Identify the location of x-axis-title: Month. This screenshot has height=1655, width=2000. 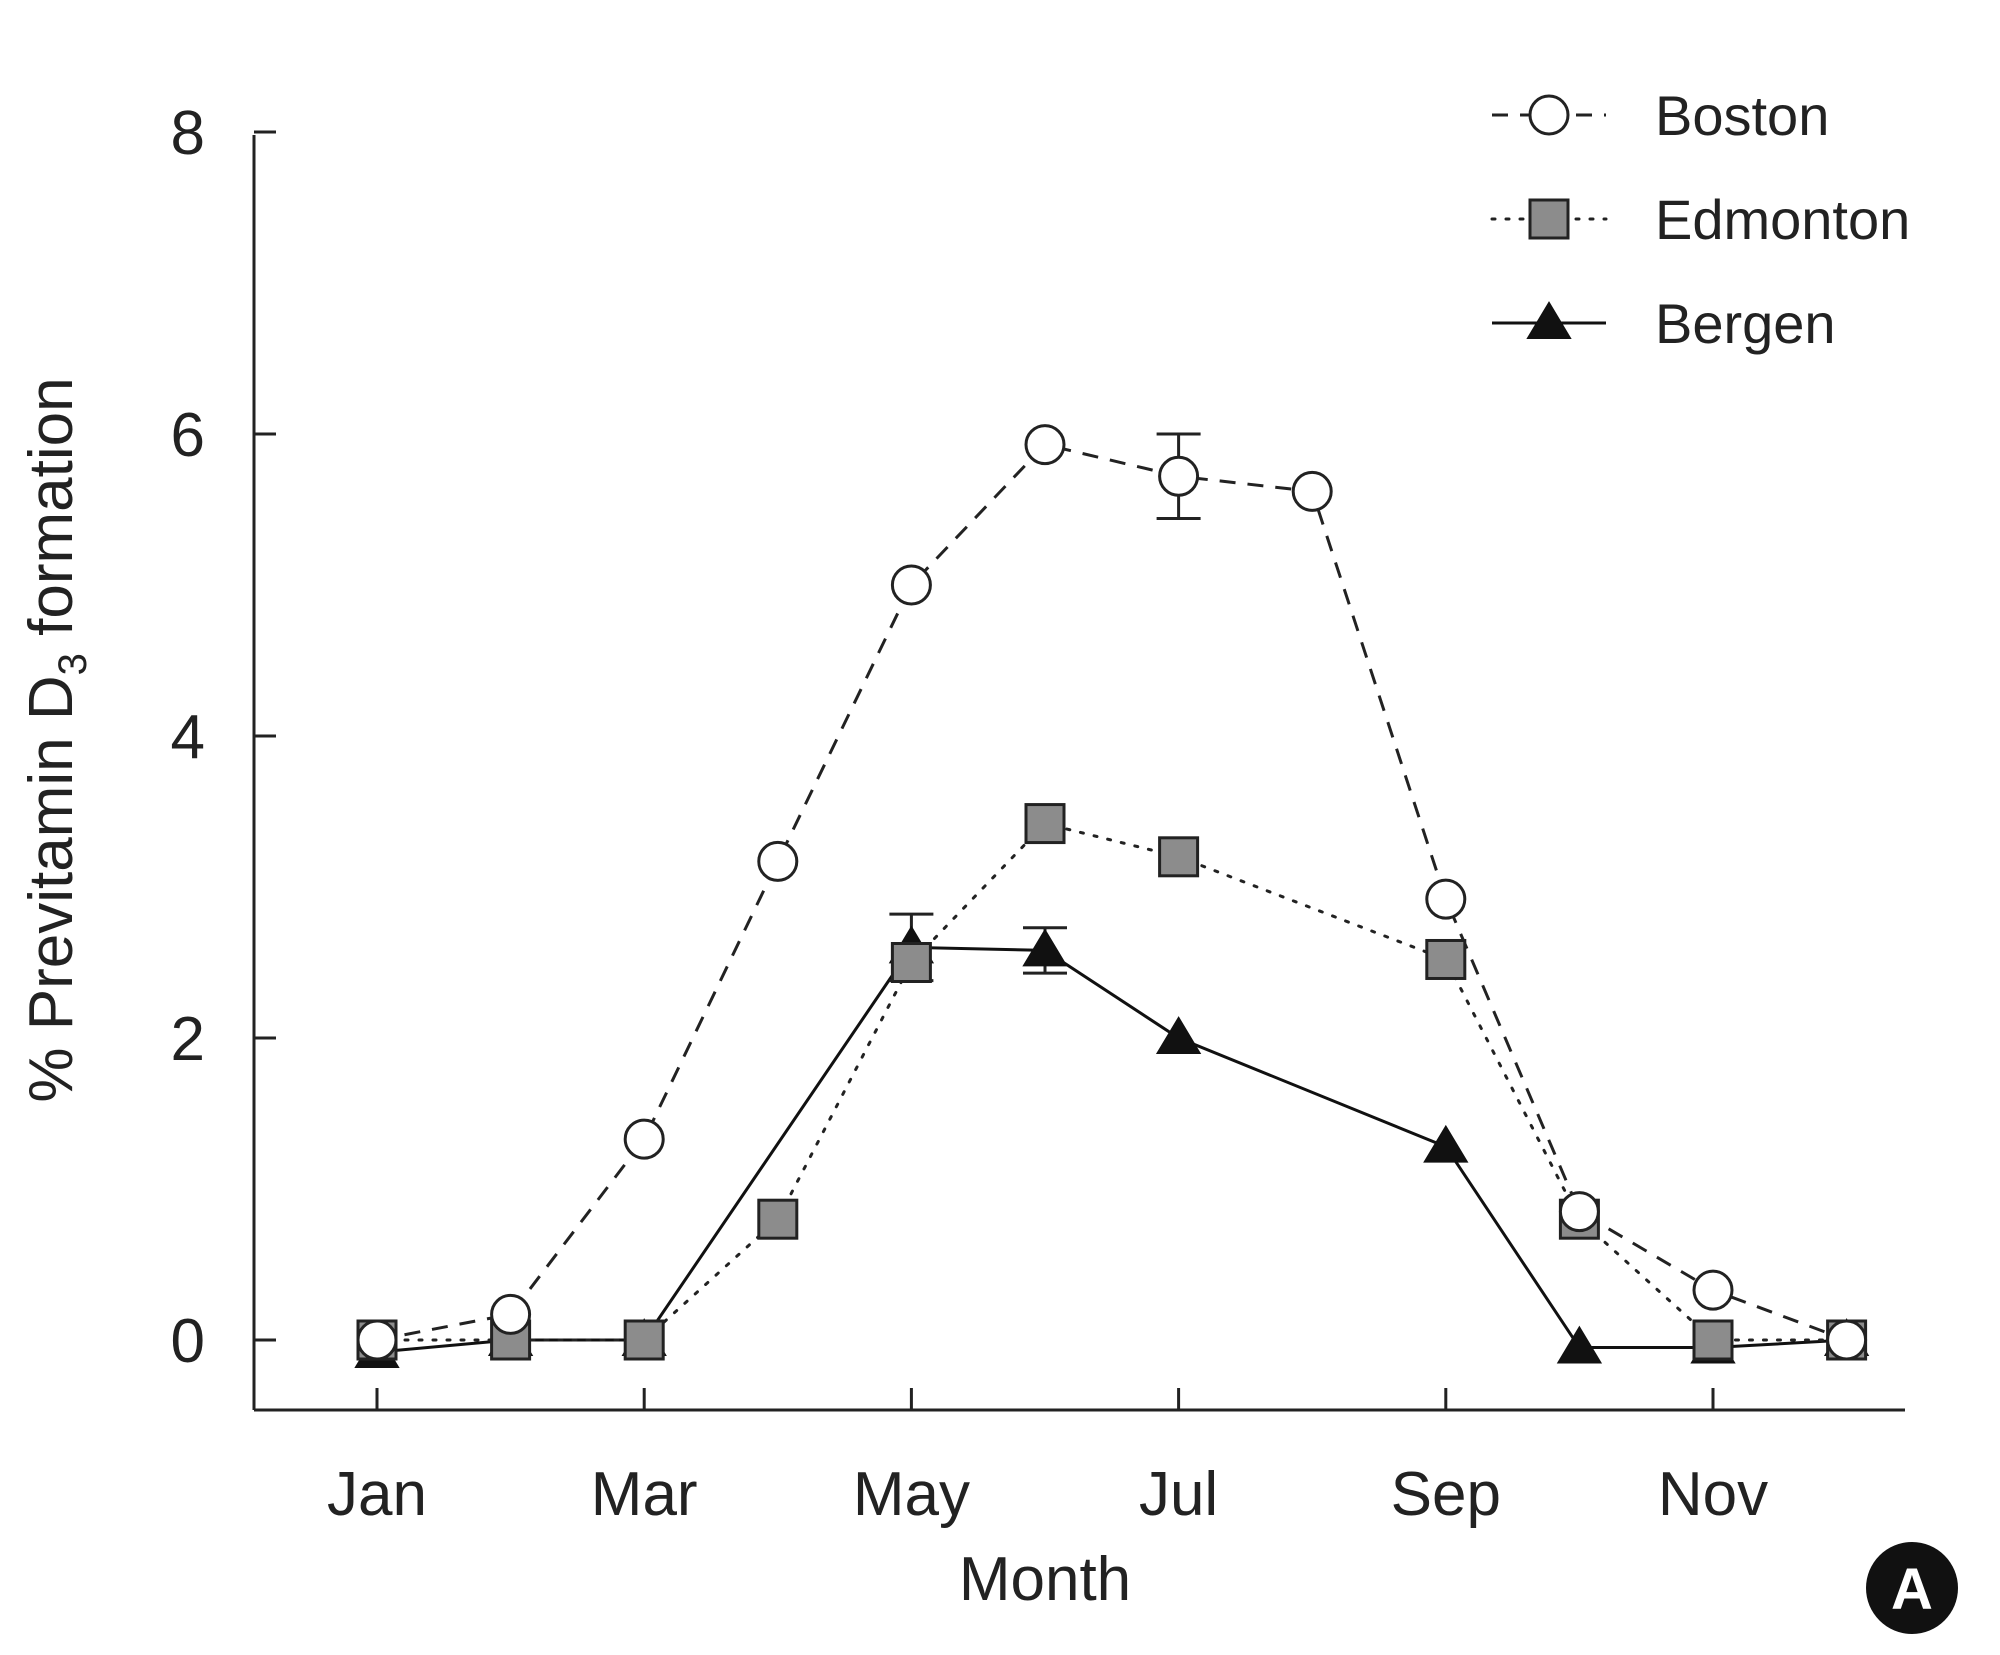
(1045, 1579).